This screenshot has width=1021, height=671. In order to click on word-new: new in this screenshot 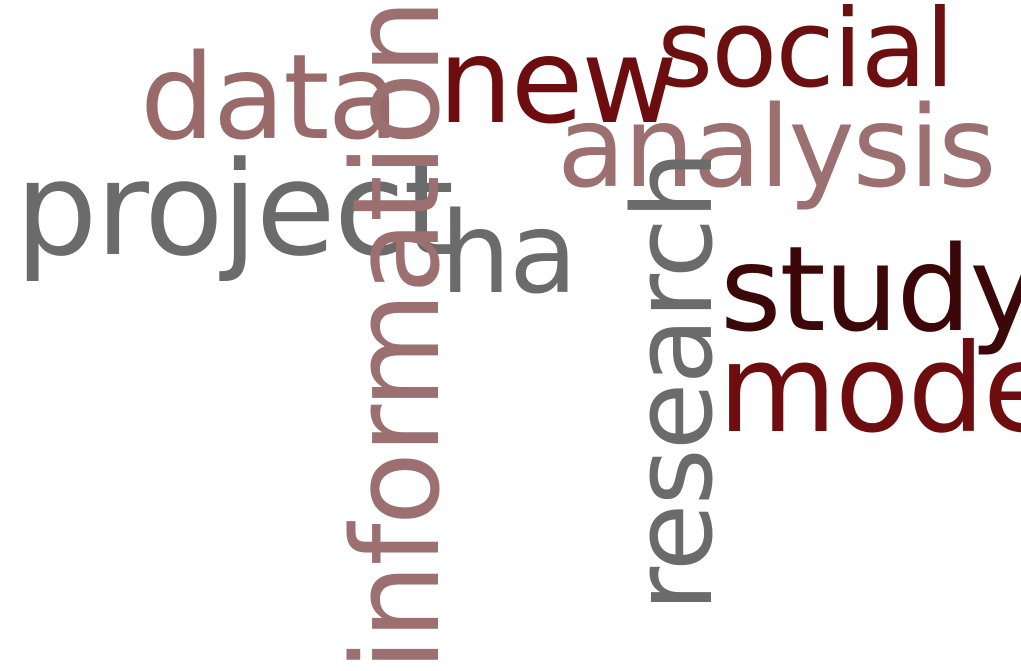, I will do `click(558, 81)`.